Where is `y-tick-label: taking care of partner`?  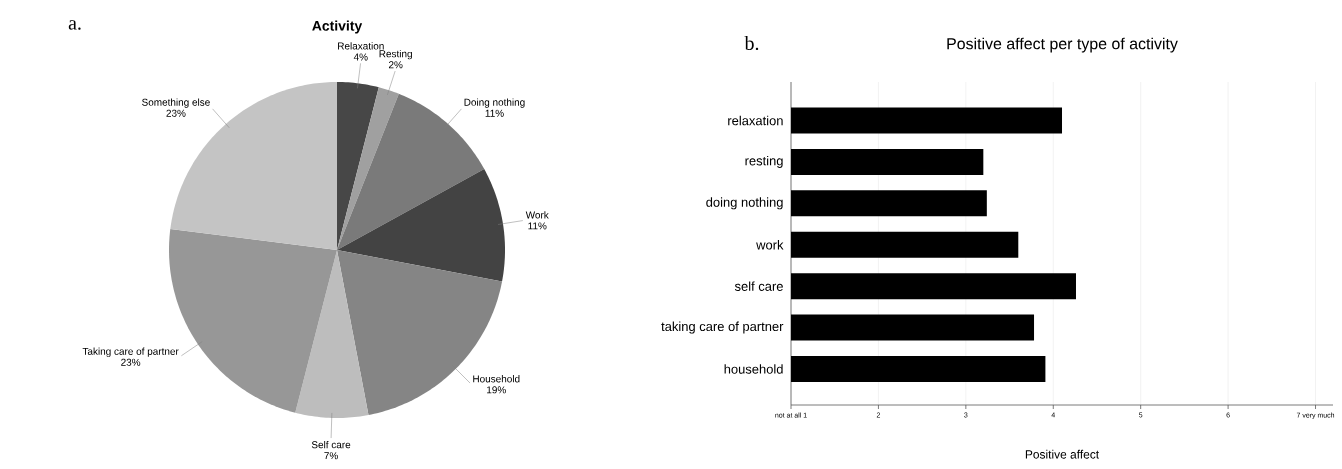 y-tick-label: taking care of partner is located at coordinates (722, 327).